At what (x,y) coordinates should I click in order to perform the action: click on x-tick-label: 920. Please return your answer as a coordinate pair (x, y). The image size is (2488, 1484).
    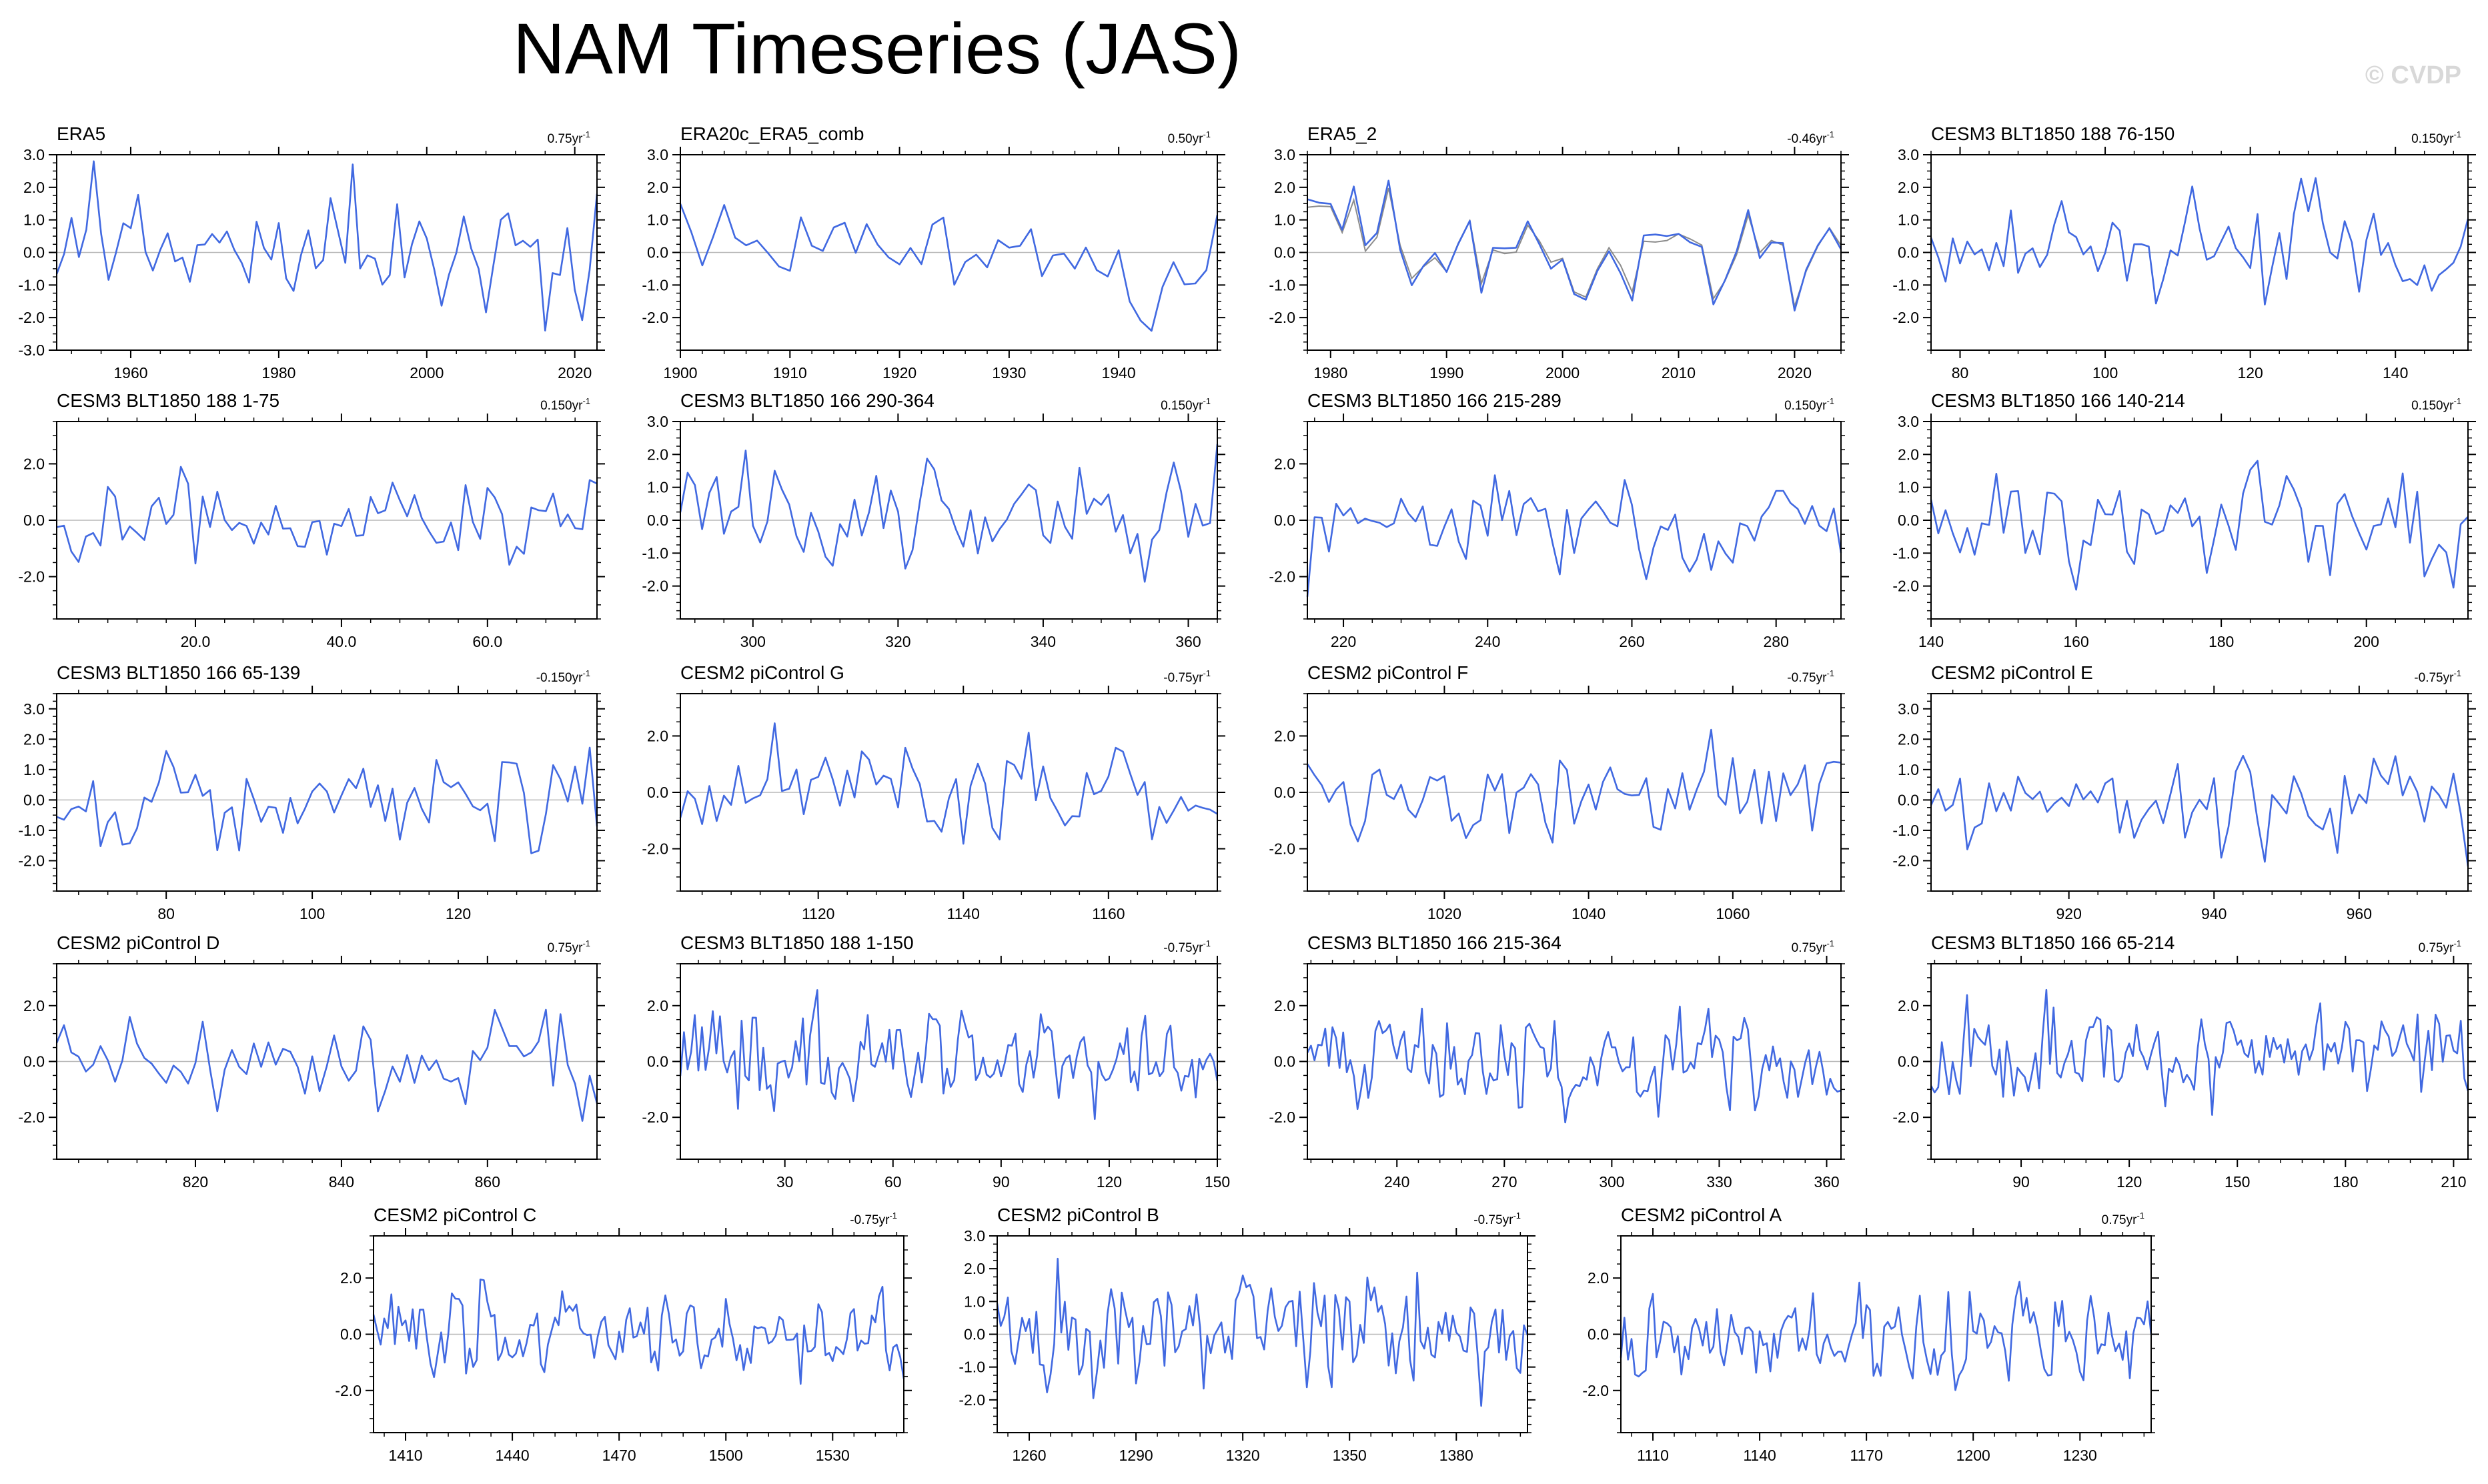
    Looking at the image, I should click on (2069, 914).